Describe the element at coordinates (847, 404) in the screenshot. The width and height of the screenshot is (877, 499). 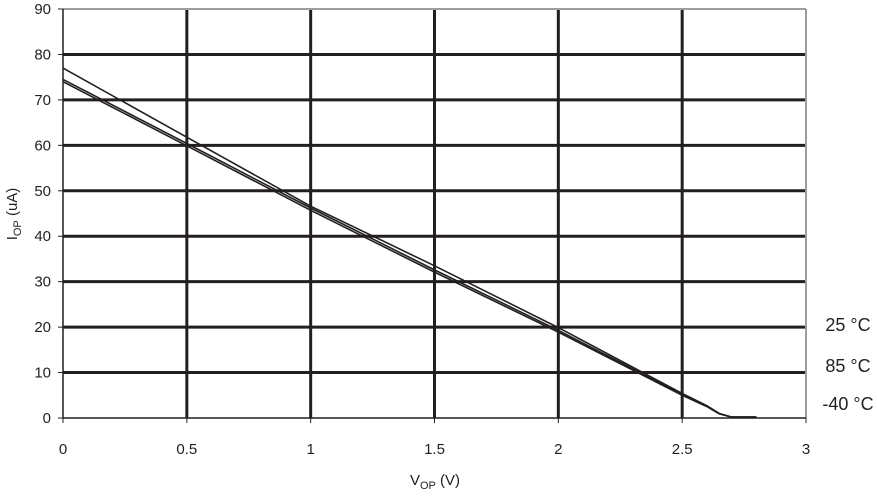
I see `legend-item: -40 °C` at that location.